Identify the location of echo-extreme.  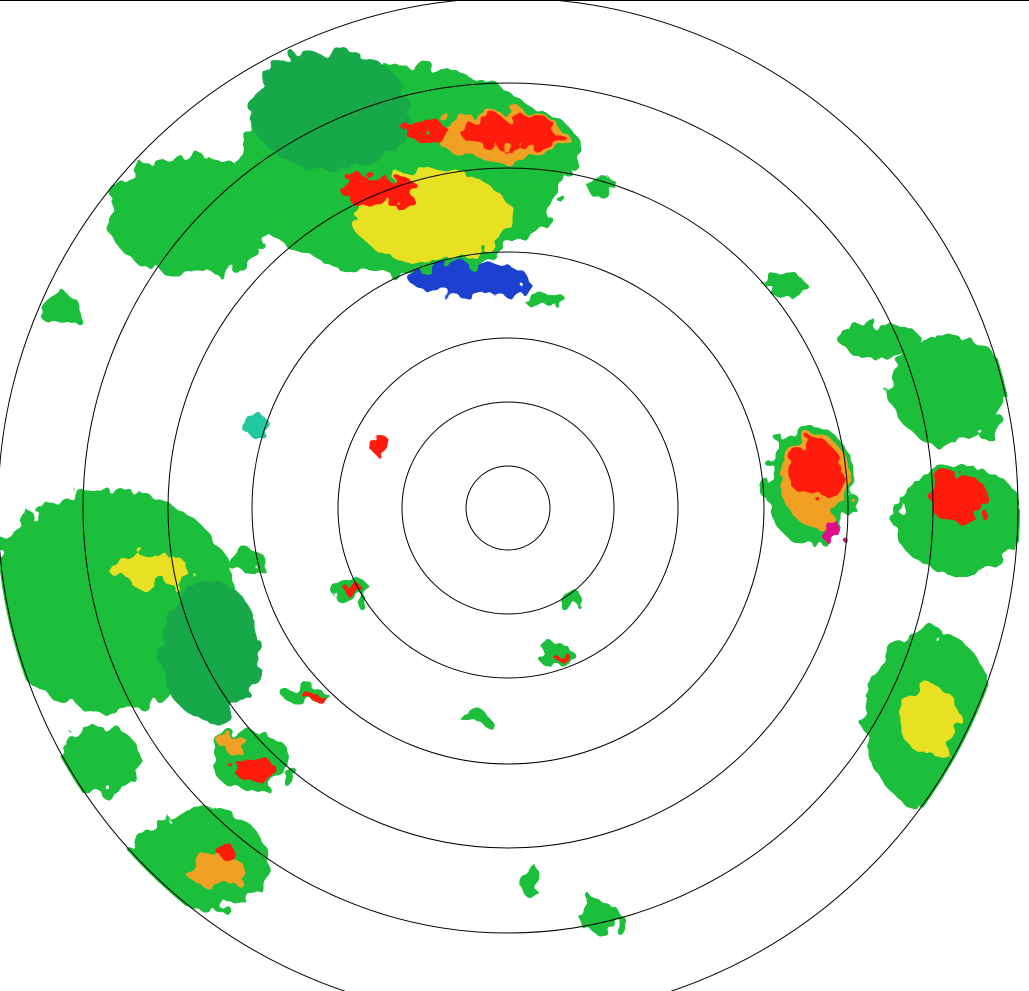
(830, 530).